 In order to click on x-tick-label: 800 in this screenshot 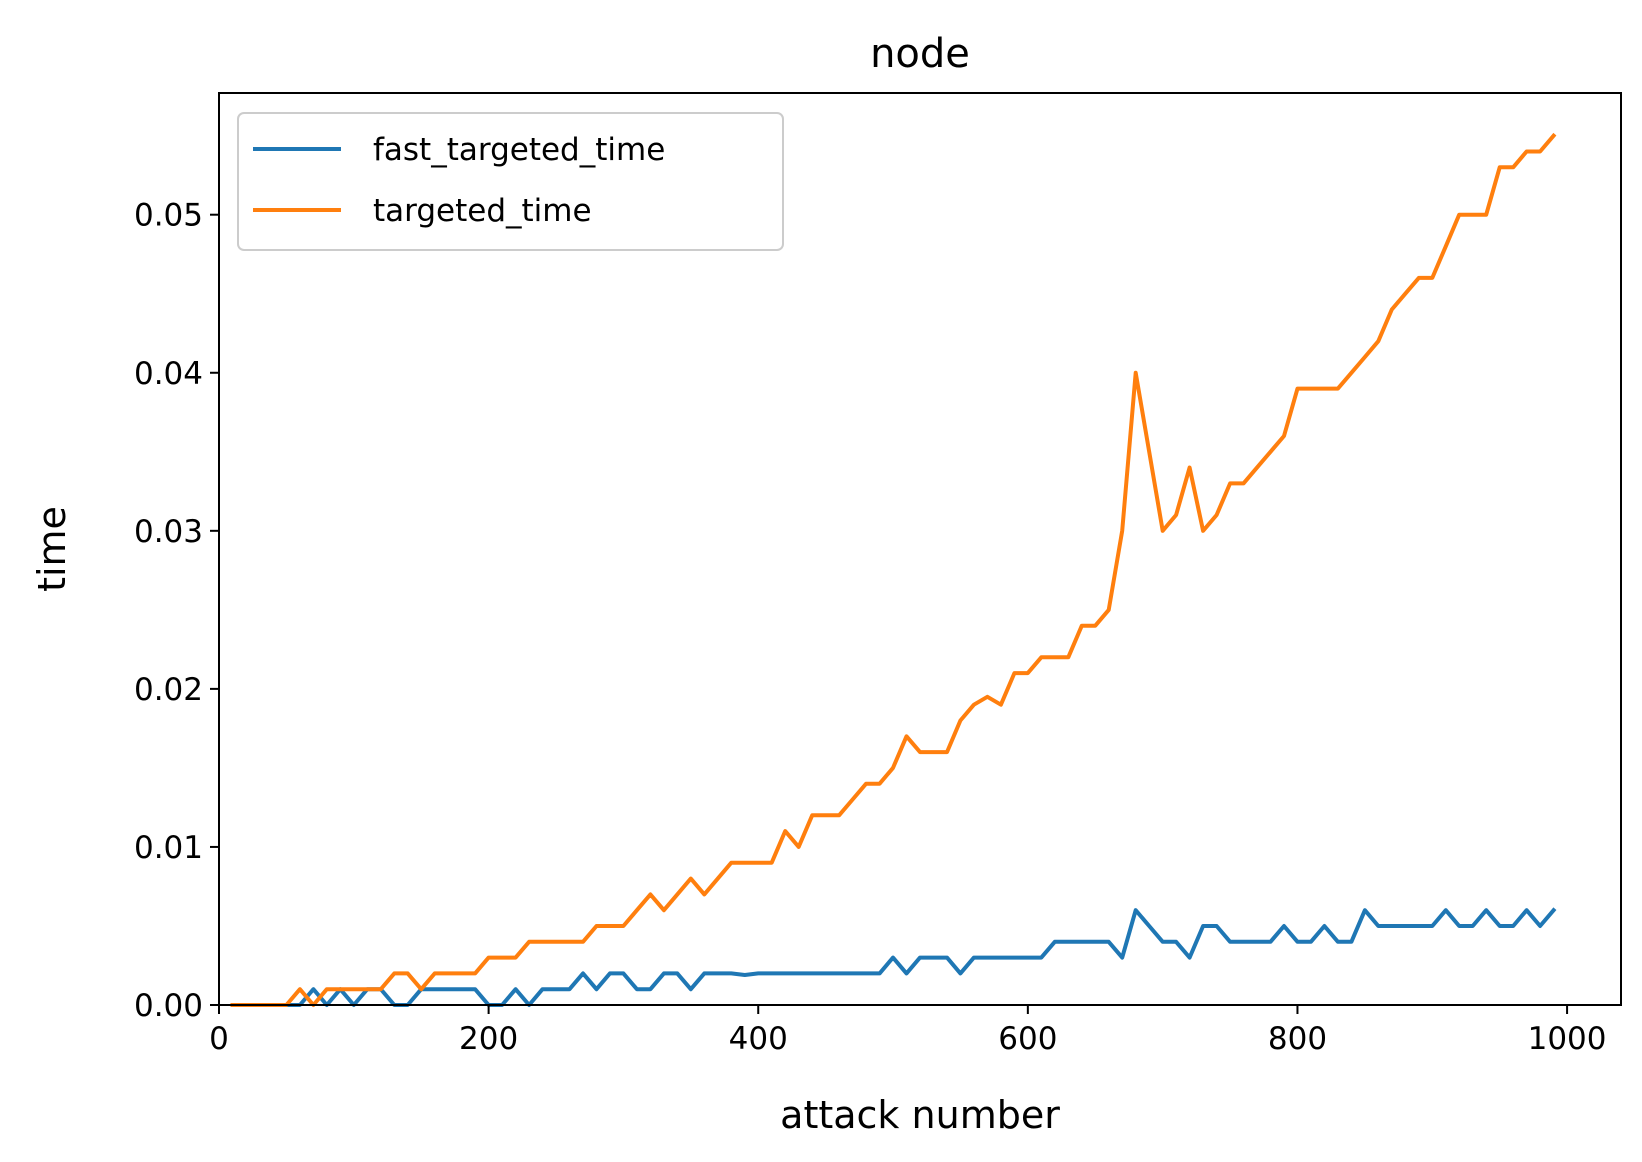, I will do `click(1297, 1039)`.